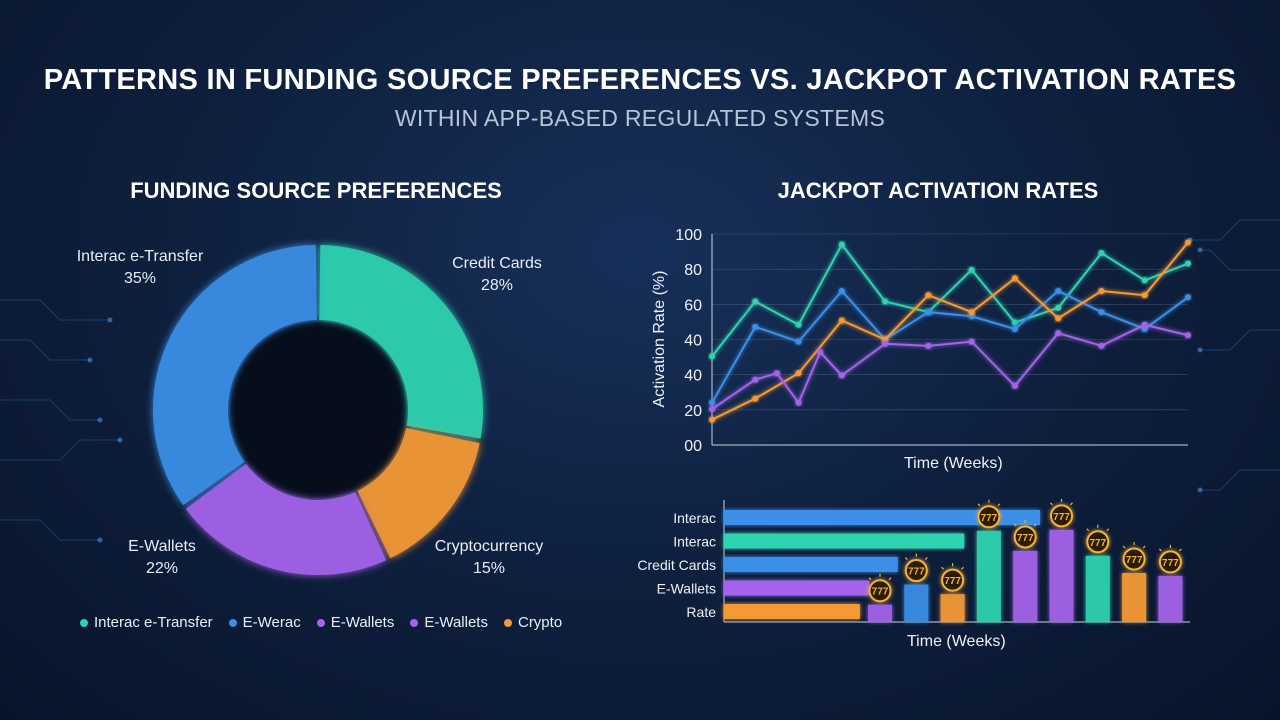 The height and width of the screenshot is (720, 1280). What do you see at coordinates (489, 568) in the screenshot?
I see `slice-value: 15%` at bounding box center [489, 568].